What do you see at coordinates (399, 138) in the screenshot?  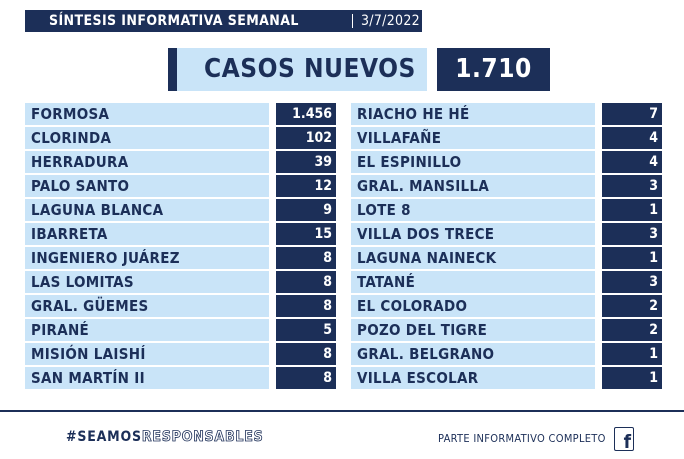 I see `locality-name: VILLAFAÑE` at bounding box center [399, 138].